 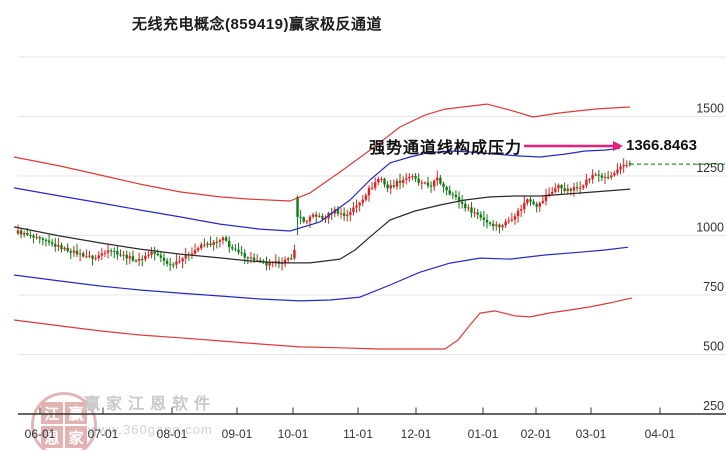 What do you see at coordinates (76, 437) in the screenshot?
I see `seal-char: 家` at bounding box center [76, 437].